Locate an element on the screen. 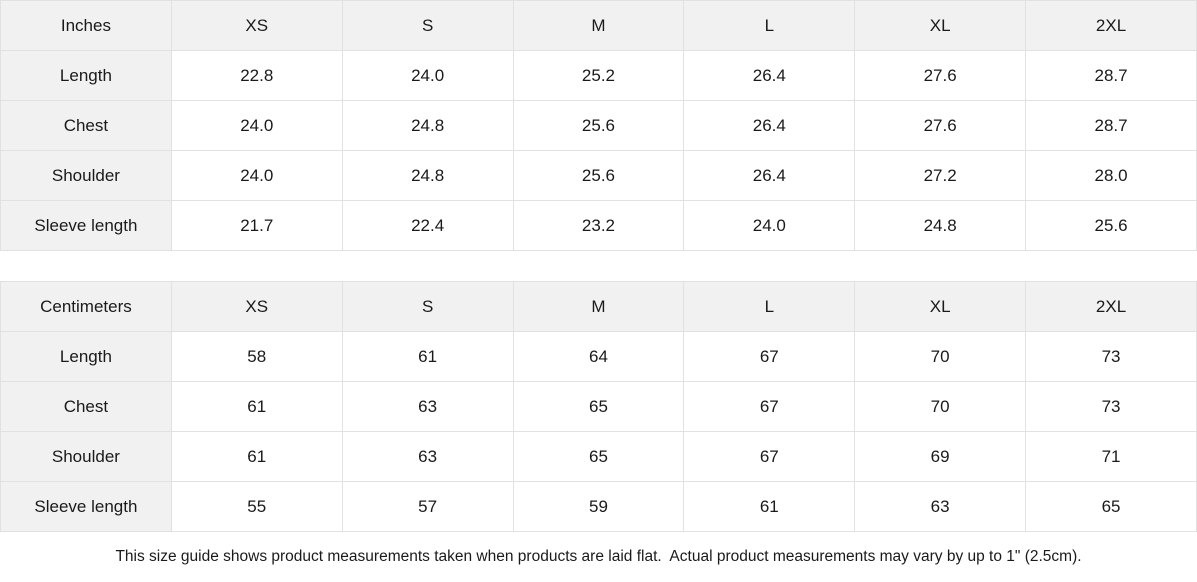 The height and width of the screenshot is (582, 1197). measurement-row: Sleeve length 21.7 22.4 23.2 24.0 24.8 25.6 is located at coordinates (598, 225).